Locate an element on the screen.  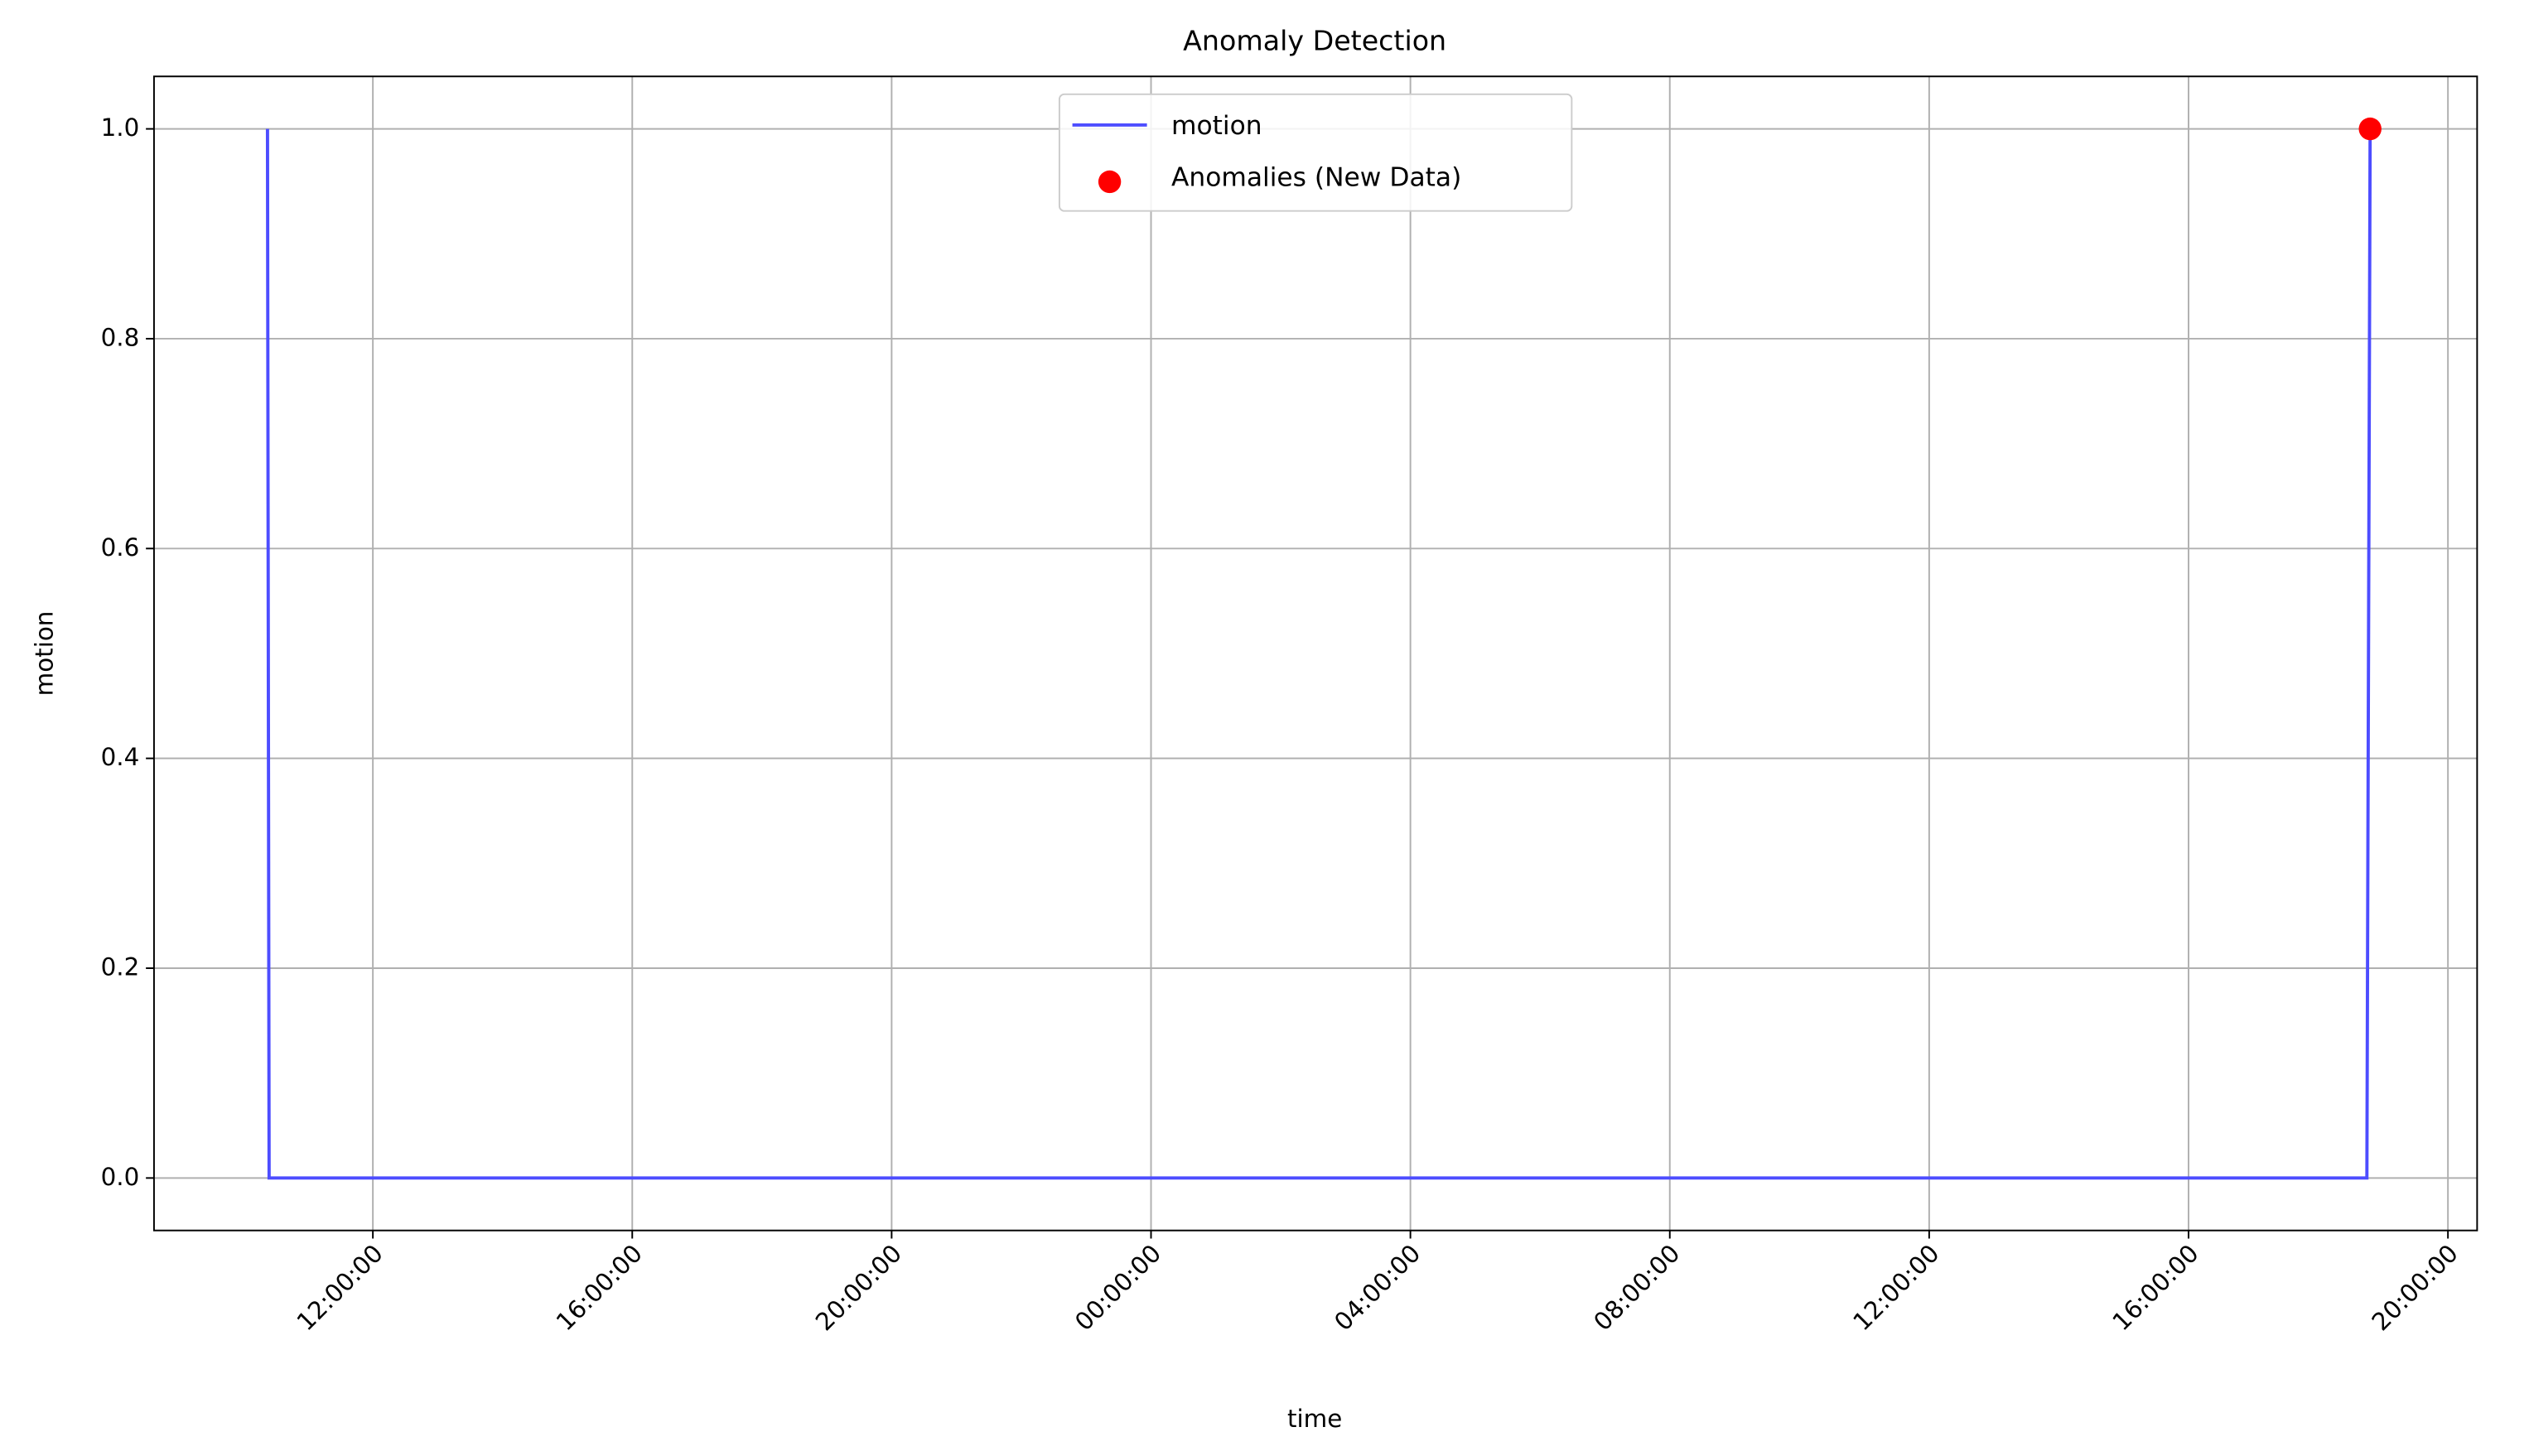
legend: motion Anomalies (New Data) is located at coordinates (1315, 152).